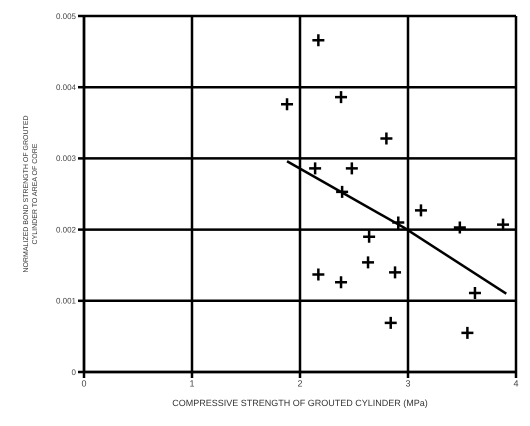  What do you see at coordinates (408, 383) in the screenshot?
I see `x-tick-label: 3` at bounding box center [408, 383].